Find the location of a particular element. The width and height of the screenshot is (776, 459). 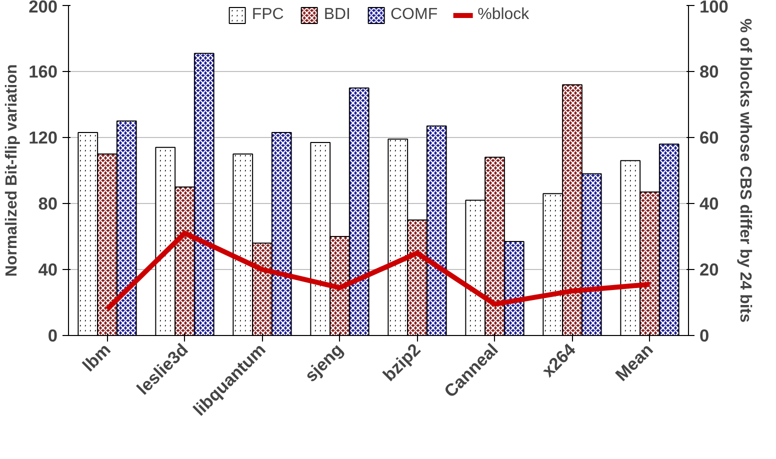

legend-label: BDI is located at coordinates (337, 15).